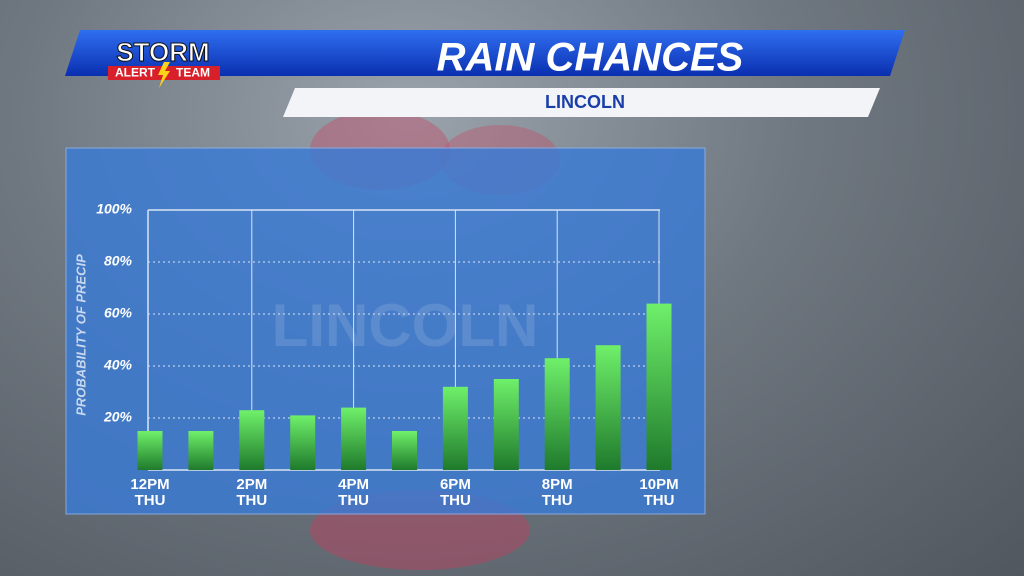 Image resolution: width=1024 pixels, height=576 pixels. Describe the element at coordinates (659, 492) in the screenshot. I see `x-tick-label: 10PM THU` at that location.